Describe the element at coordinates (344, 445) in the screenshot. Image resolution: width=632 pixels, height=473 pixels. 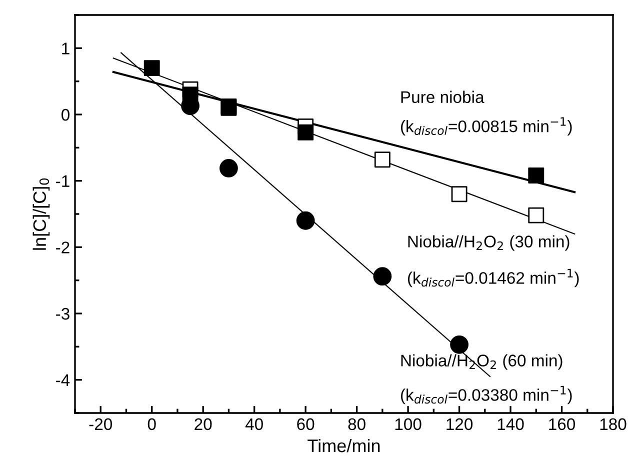
I see `x-axis-title: Time/min` at that location.